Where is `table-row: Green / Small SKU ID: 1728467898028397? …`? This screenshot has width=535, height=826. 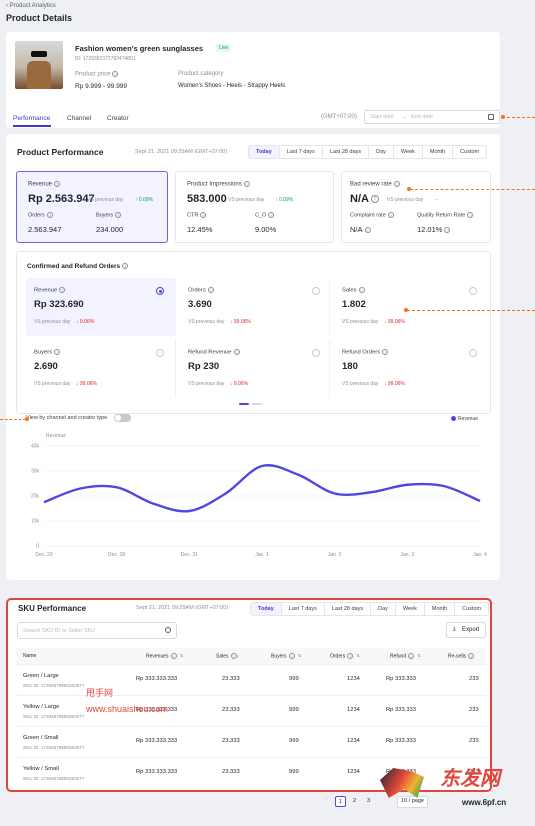
table-row: Green / Small SKU ID: 1728467898028397? … is located at coordinates (251, 741).